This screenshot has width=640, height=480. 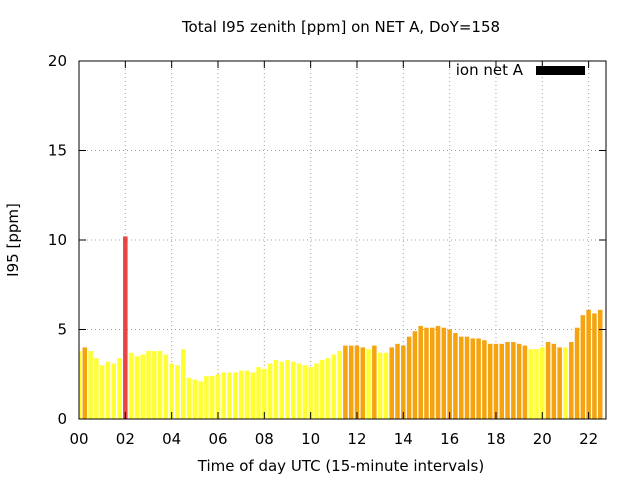 What do you see at coordinates (356, 439) in the screenshot?
I see `x-tick-label: 12` at bounding box center [356, 439].